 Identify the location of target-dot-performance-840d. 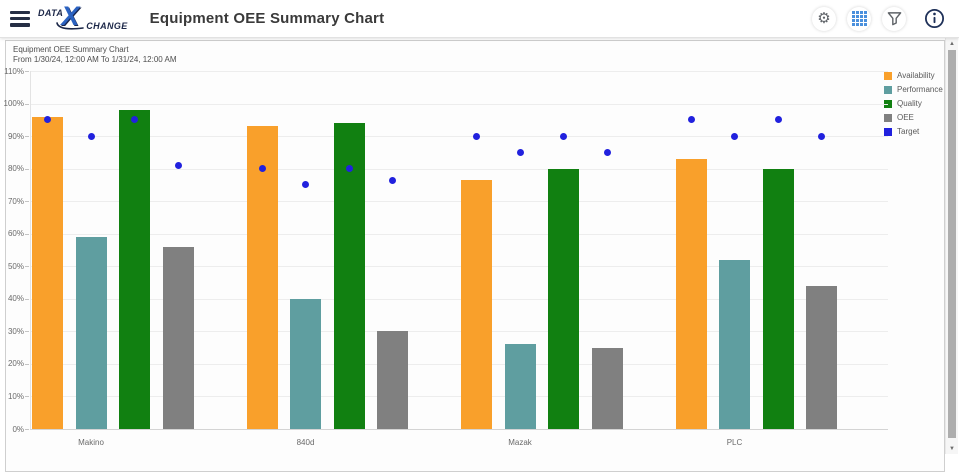
(305, 185).